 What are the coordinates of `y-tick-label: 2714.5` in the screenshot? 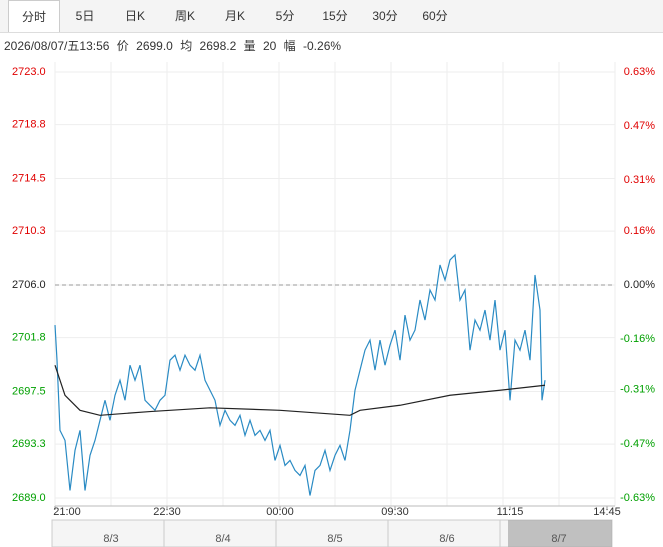 It's located at (29, 178).